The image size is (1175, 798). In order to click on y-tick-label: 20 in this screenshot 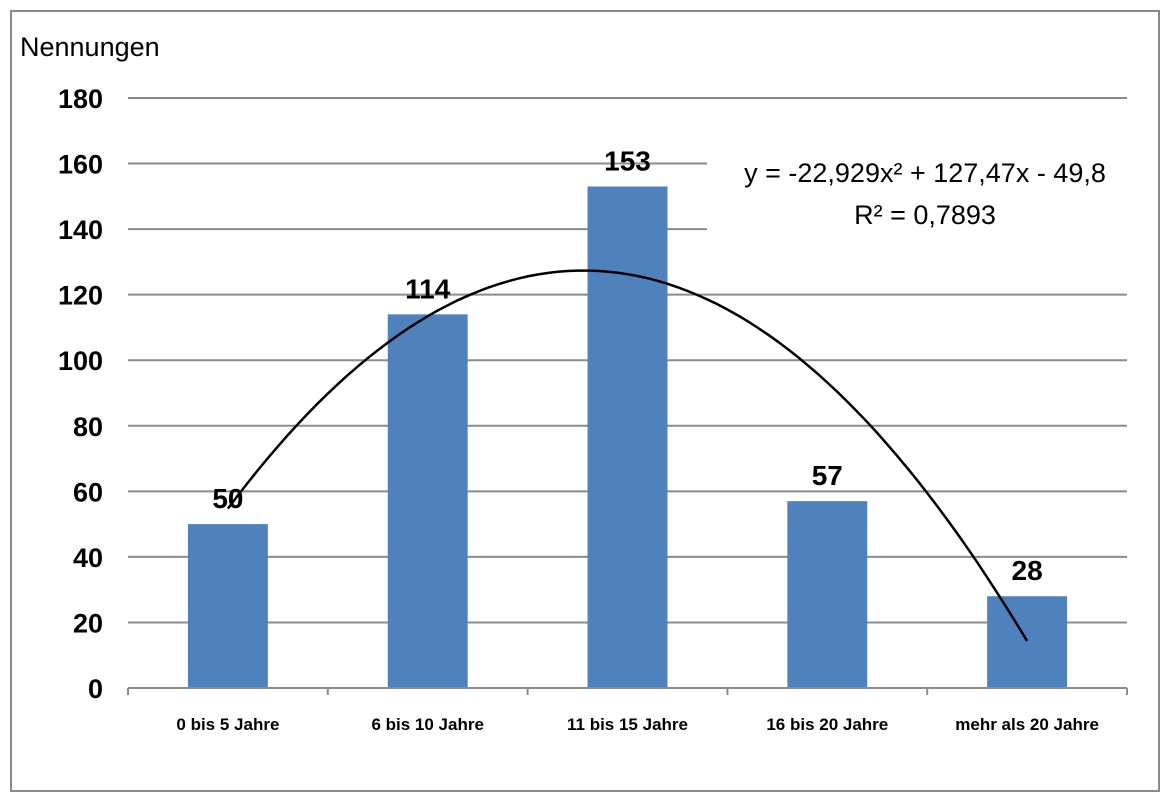, I will do `click(88, 623)`.